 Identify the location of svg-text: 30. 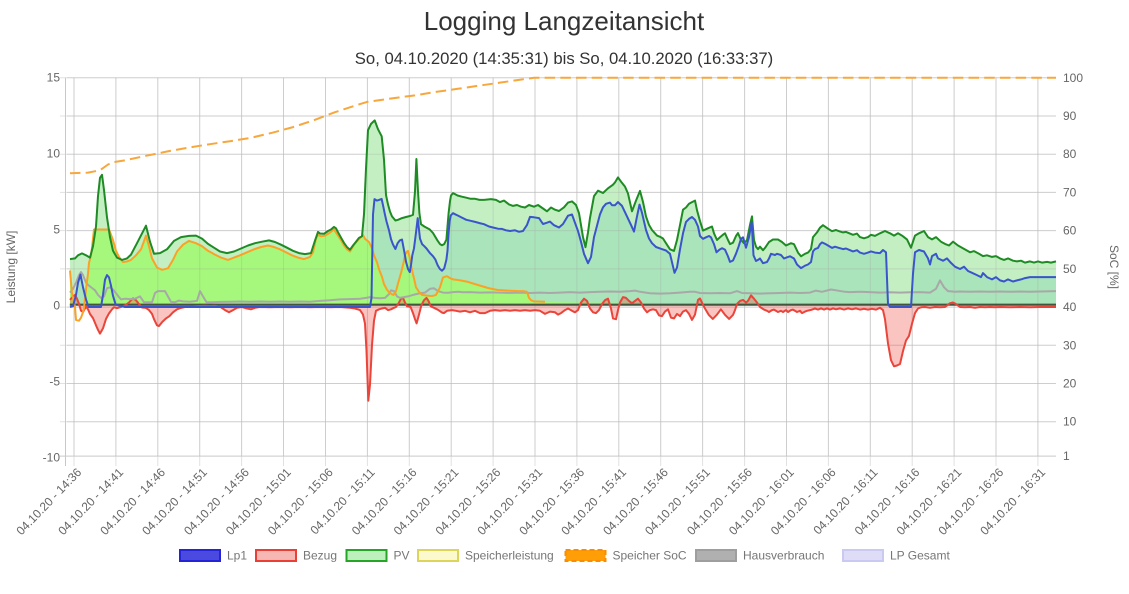
(1070, 345).